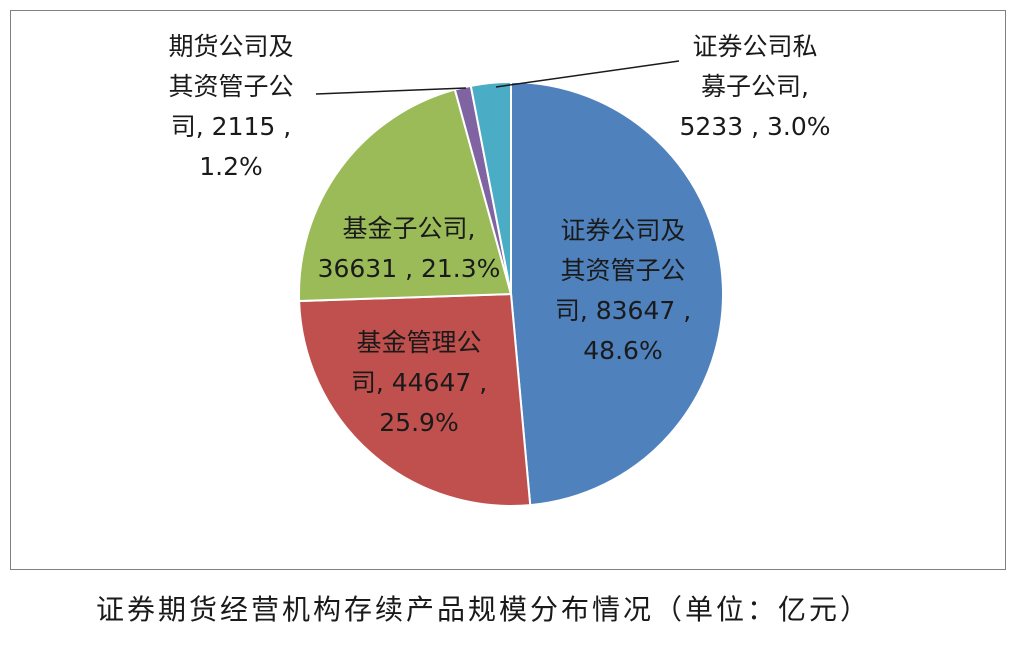  Describe the element at coordinates (409, 268) in the screenshot. I see `slice-label-line: 36631 , 21.3%` at that location.